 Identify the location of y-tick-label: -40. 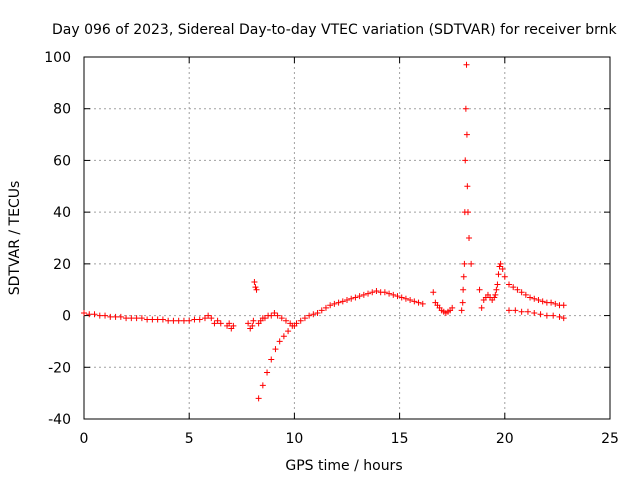
(59, 420).